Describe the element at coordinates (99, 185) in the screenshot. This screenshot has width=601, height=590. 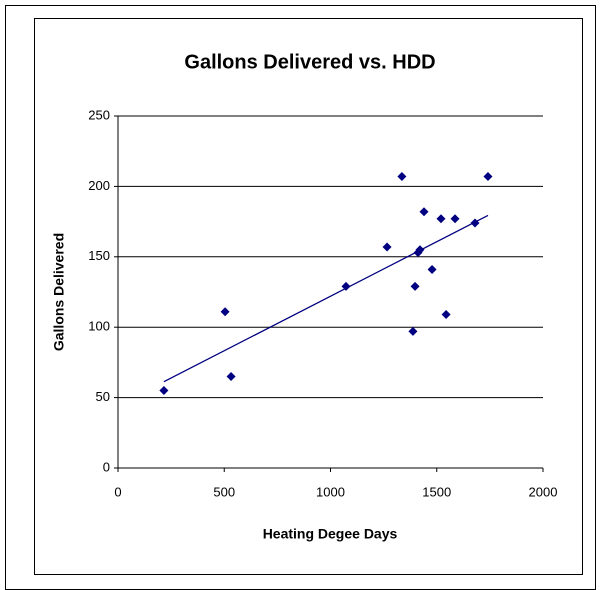
I see `y-tick-label: 200` at that location.